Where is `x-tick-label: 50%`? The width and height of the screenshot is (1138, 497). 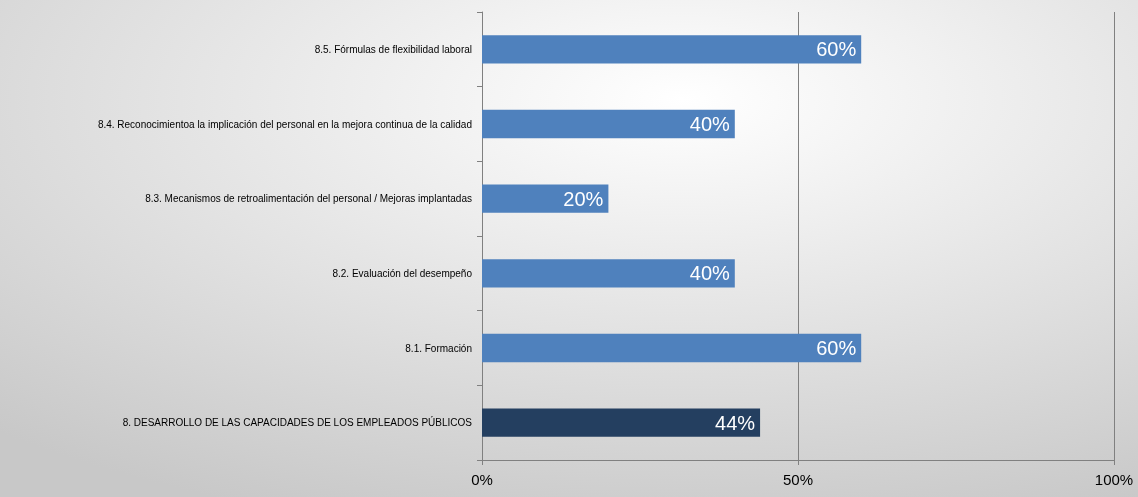
x-tick-label: 50% is located at coordinates (798, 479).